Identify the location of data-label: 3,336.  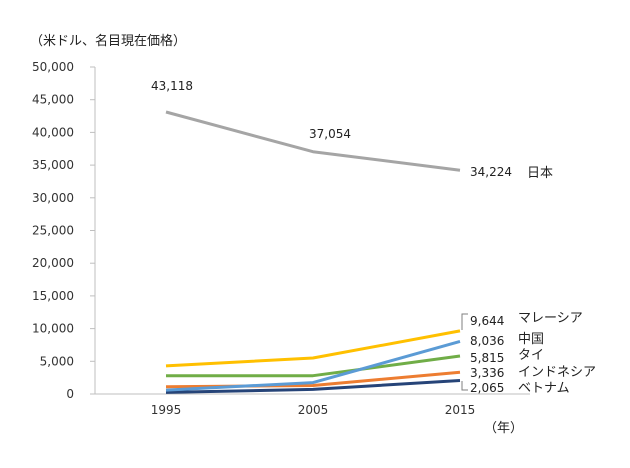
(487, 373).